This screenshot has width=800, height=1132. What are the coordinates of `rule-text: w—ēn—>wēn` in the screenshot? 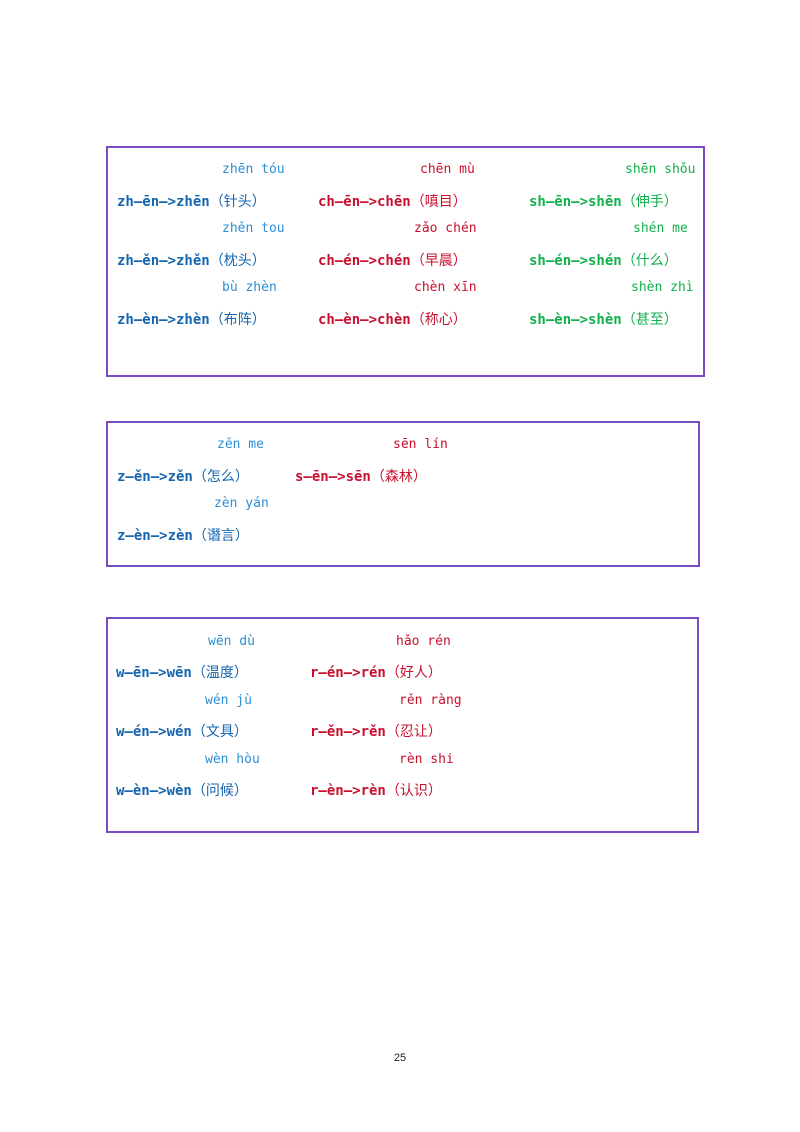 It's located at (154, 673).